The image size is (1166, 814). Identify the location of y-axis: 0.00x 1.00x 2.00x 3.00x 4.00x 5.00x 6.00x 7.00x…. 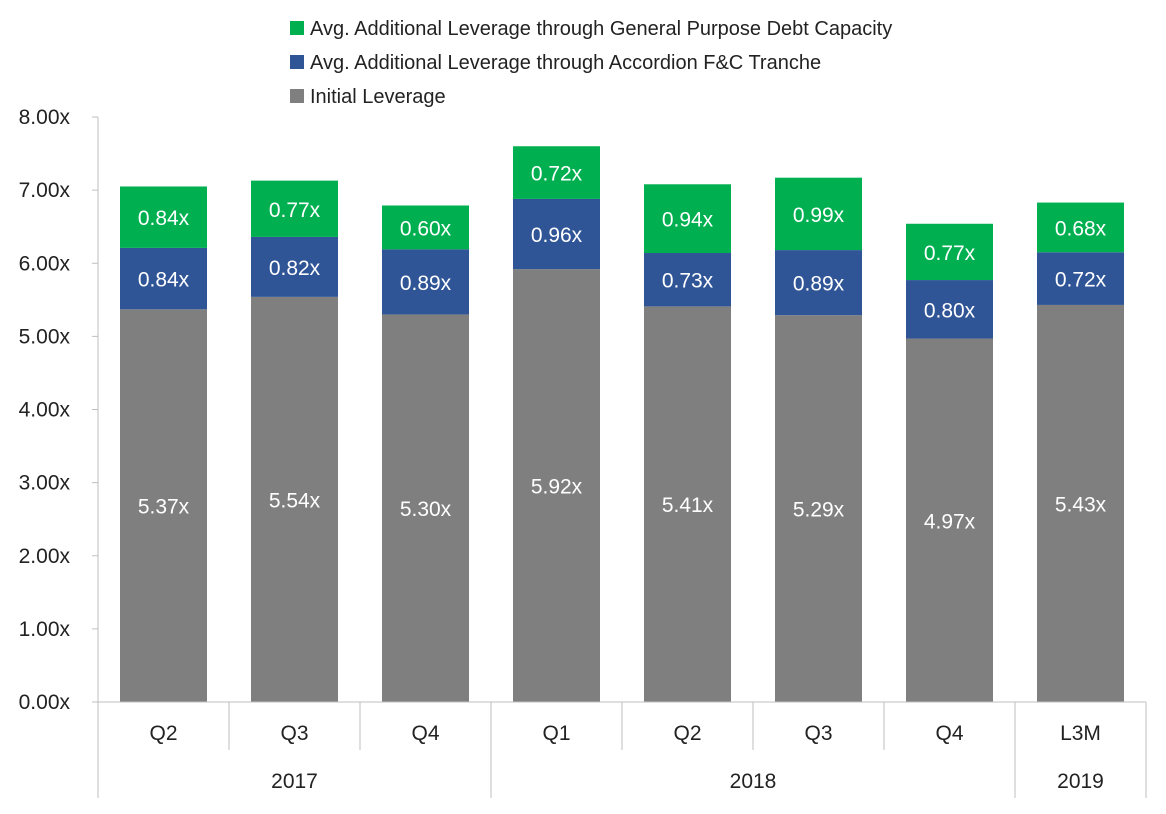
(59, 410).